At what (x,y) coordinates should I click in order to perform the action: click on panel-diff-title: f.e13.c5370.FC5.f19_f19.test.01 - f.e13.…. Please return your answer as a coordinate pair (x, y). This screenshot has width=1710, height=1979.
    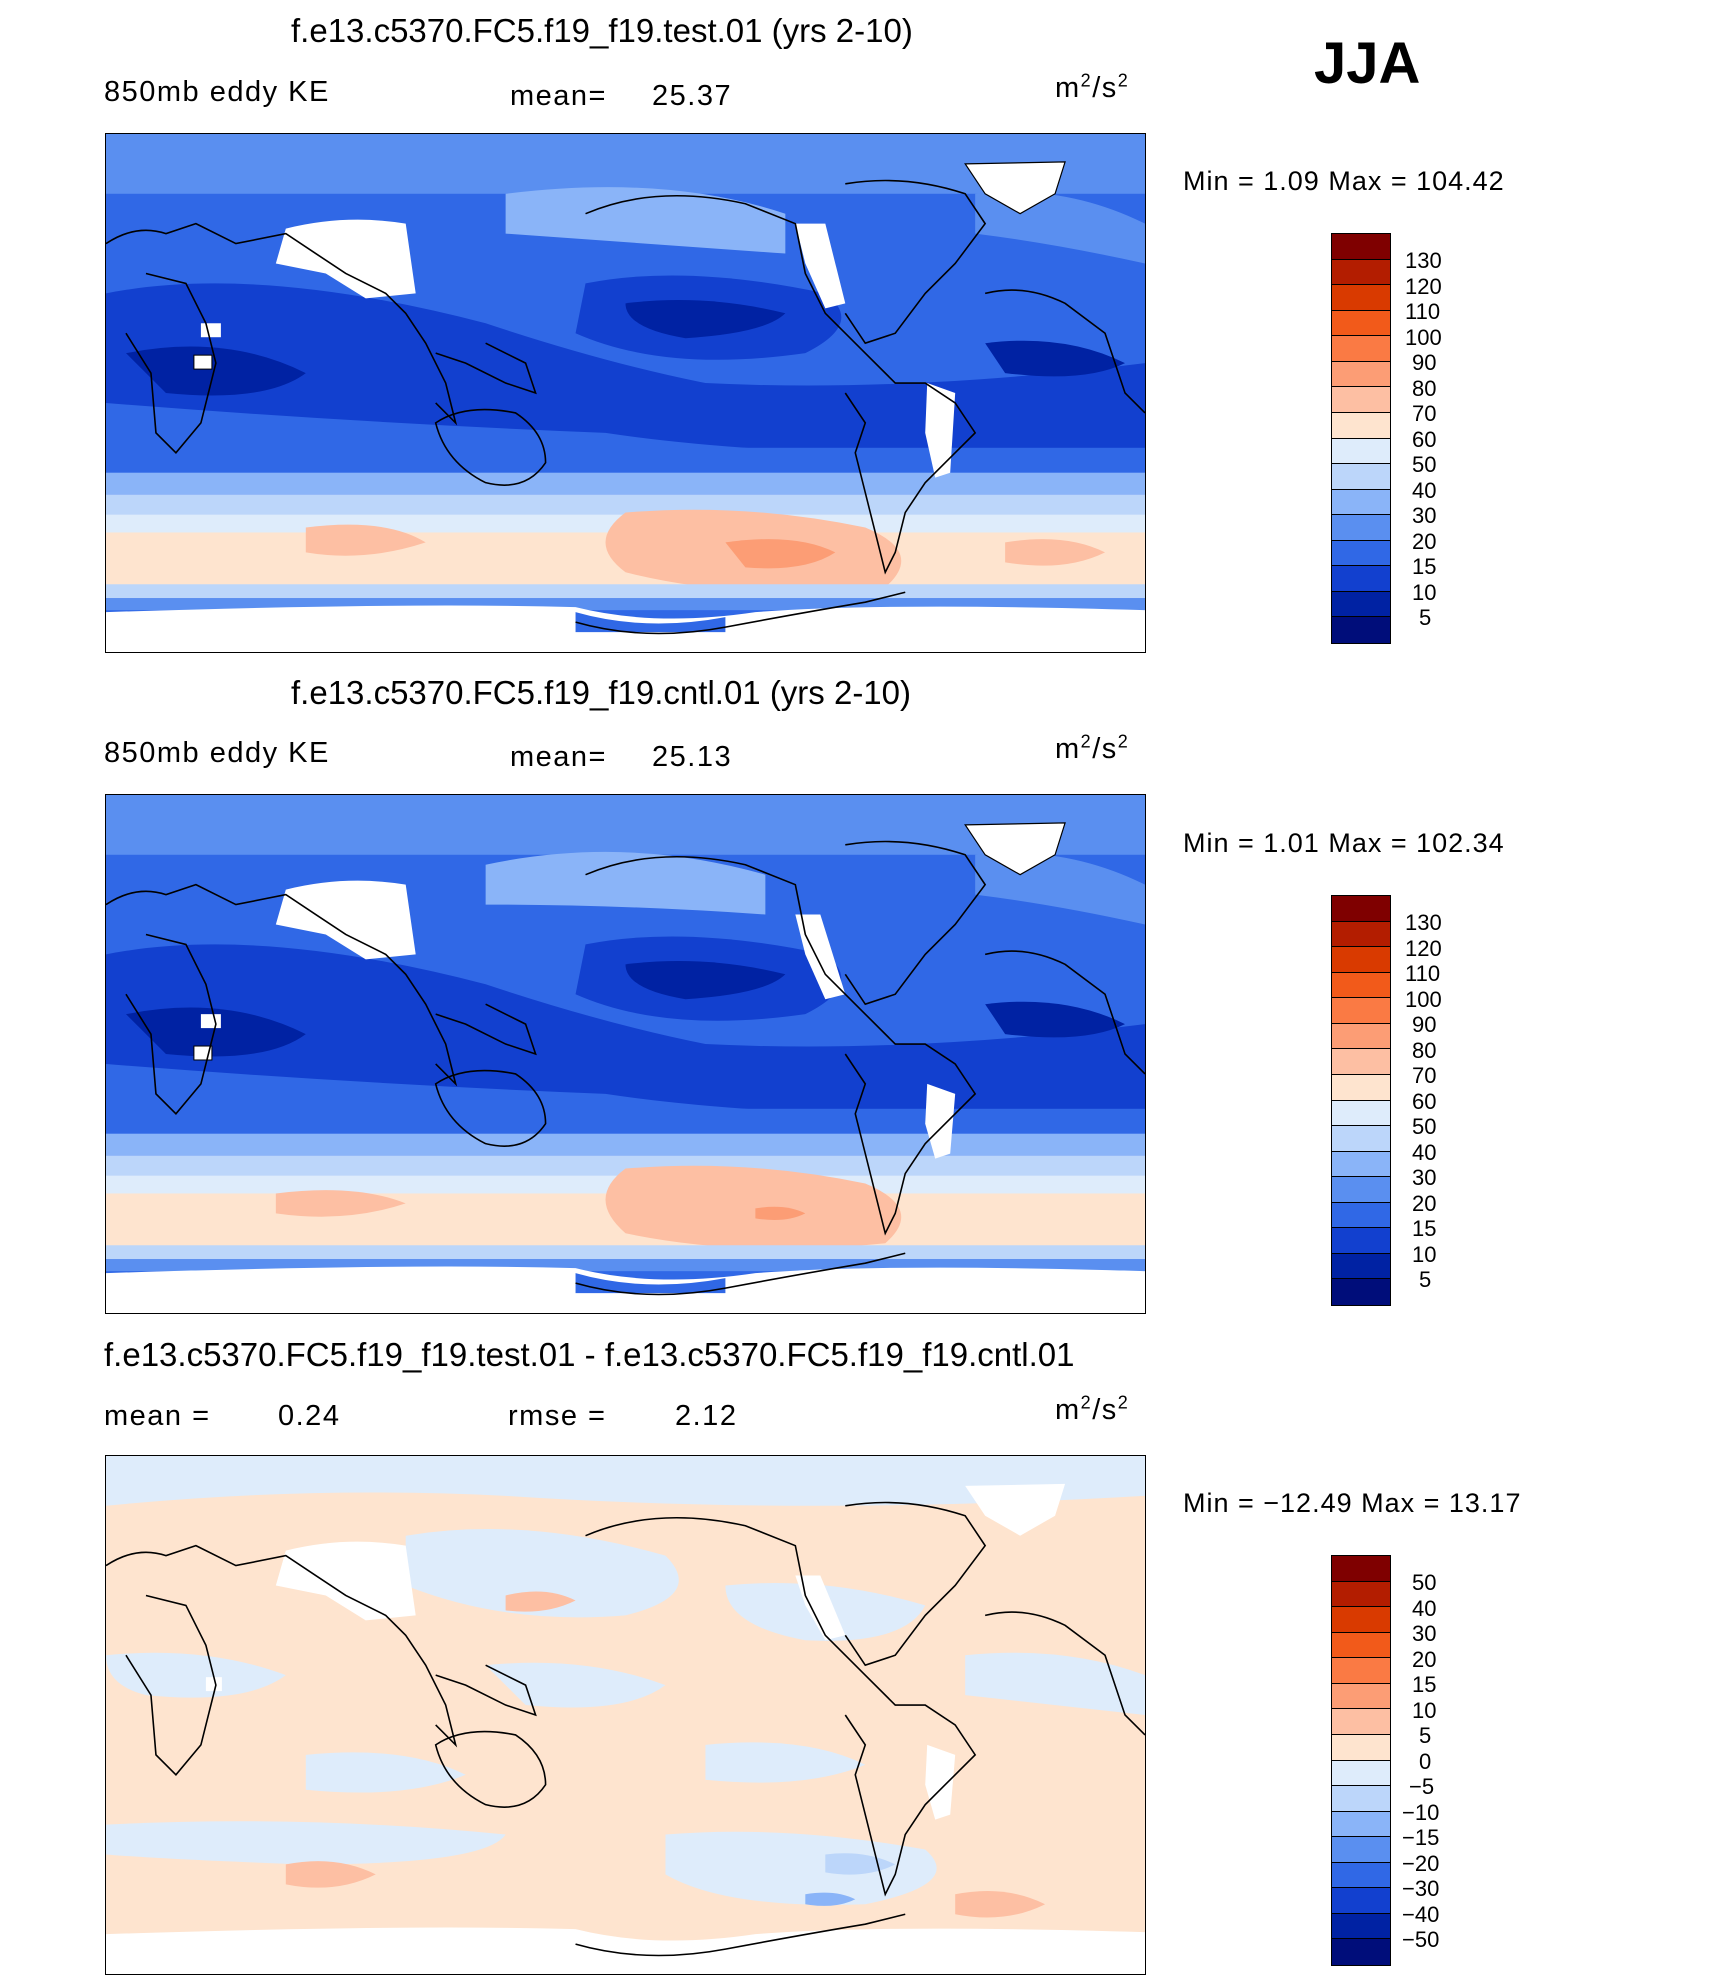
    Looking at the image, I should click on (589, 1354).